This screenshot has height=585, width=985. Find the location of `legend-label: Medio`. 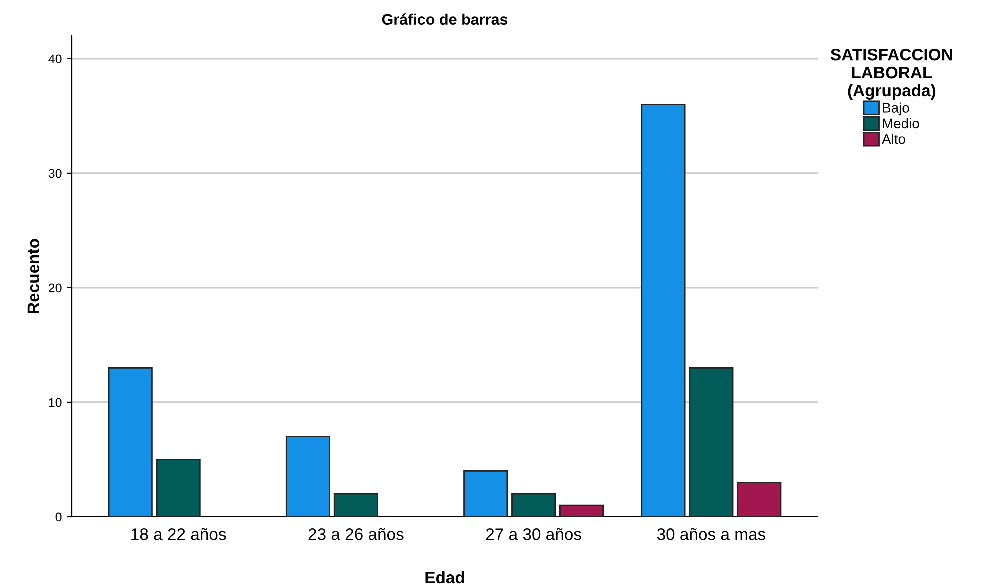

legend-label: Medio is located at coordinates (901, 123).